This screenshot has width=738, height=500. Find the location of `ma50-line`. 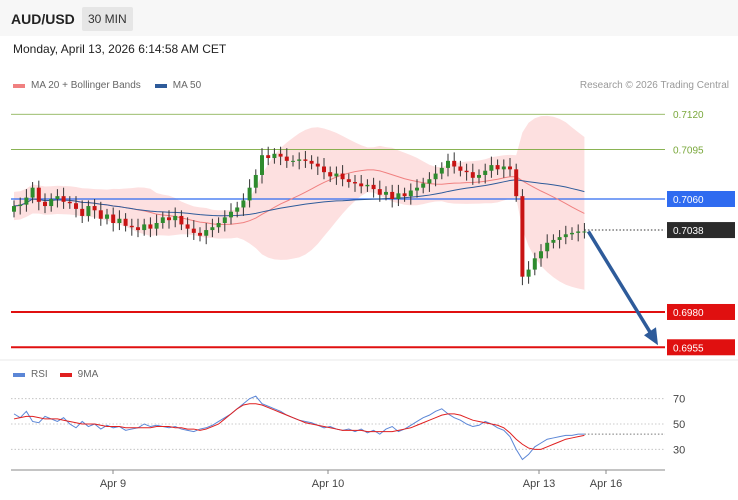

ma50-line is located at coordinates (299, 198).